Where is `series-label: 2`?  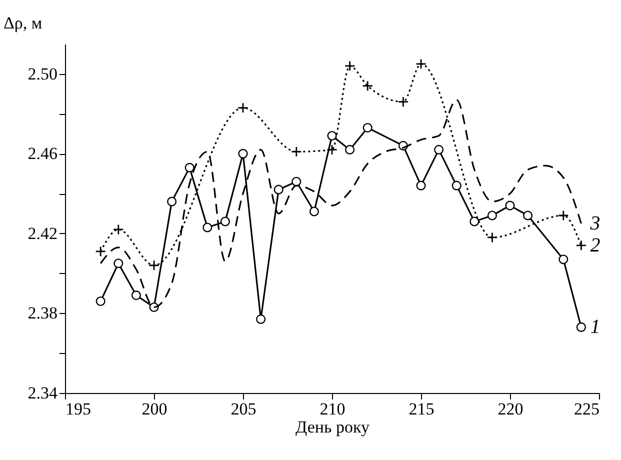
series-label: 2 is located at coordinates (595, 245).